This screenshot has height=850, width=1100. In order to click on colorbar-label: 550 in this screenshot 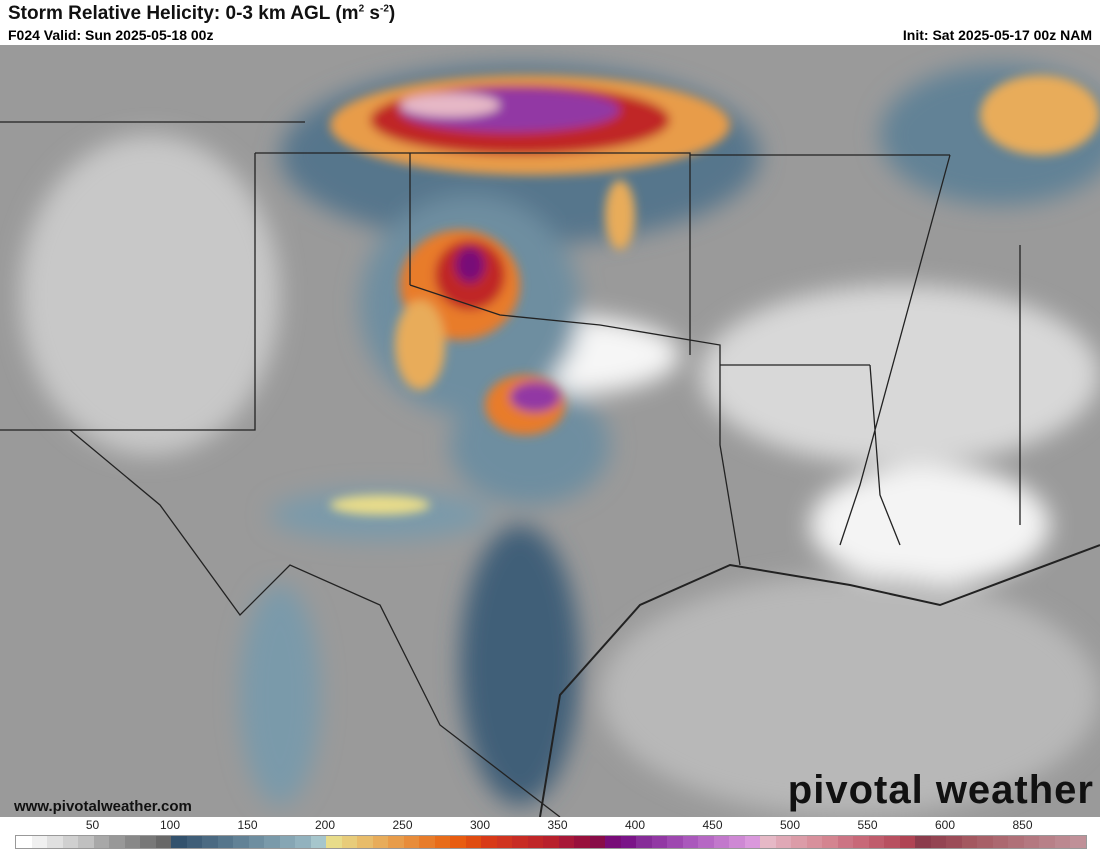, I will do `click(867, 825)`.